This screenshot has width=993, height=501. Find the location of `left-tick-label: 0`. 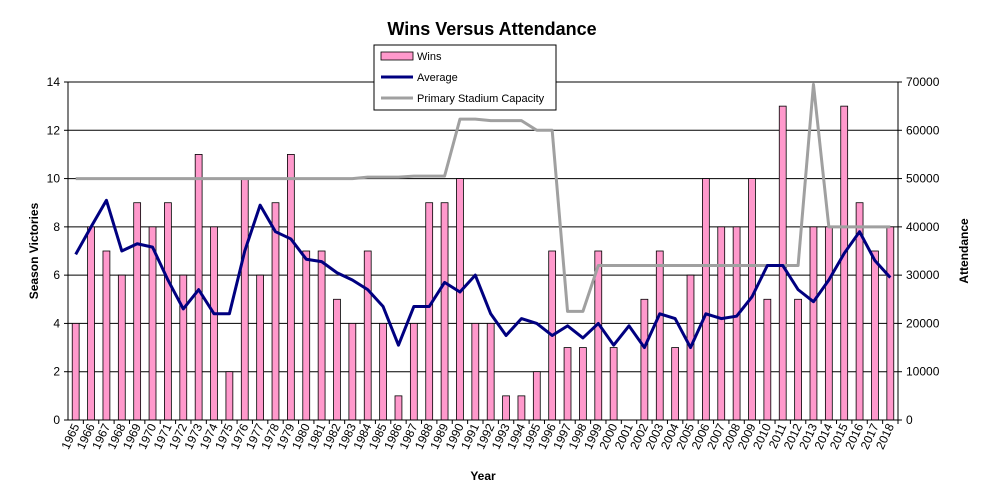

left-tick-label: 0 is located at coordinates (56, 420).